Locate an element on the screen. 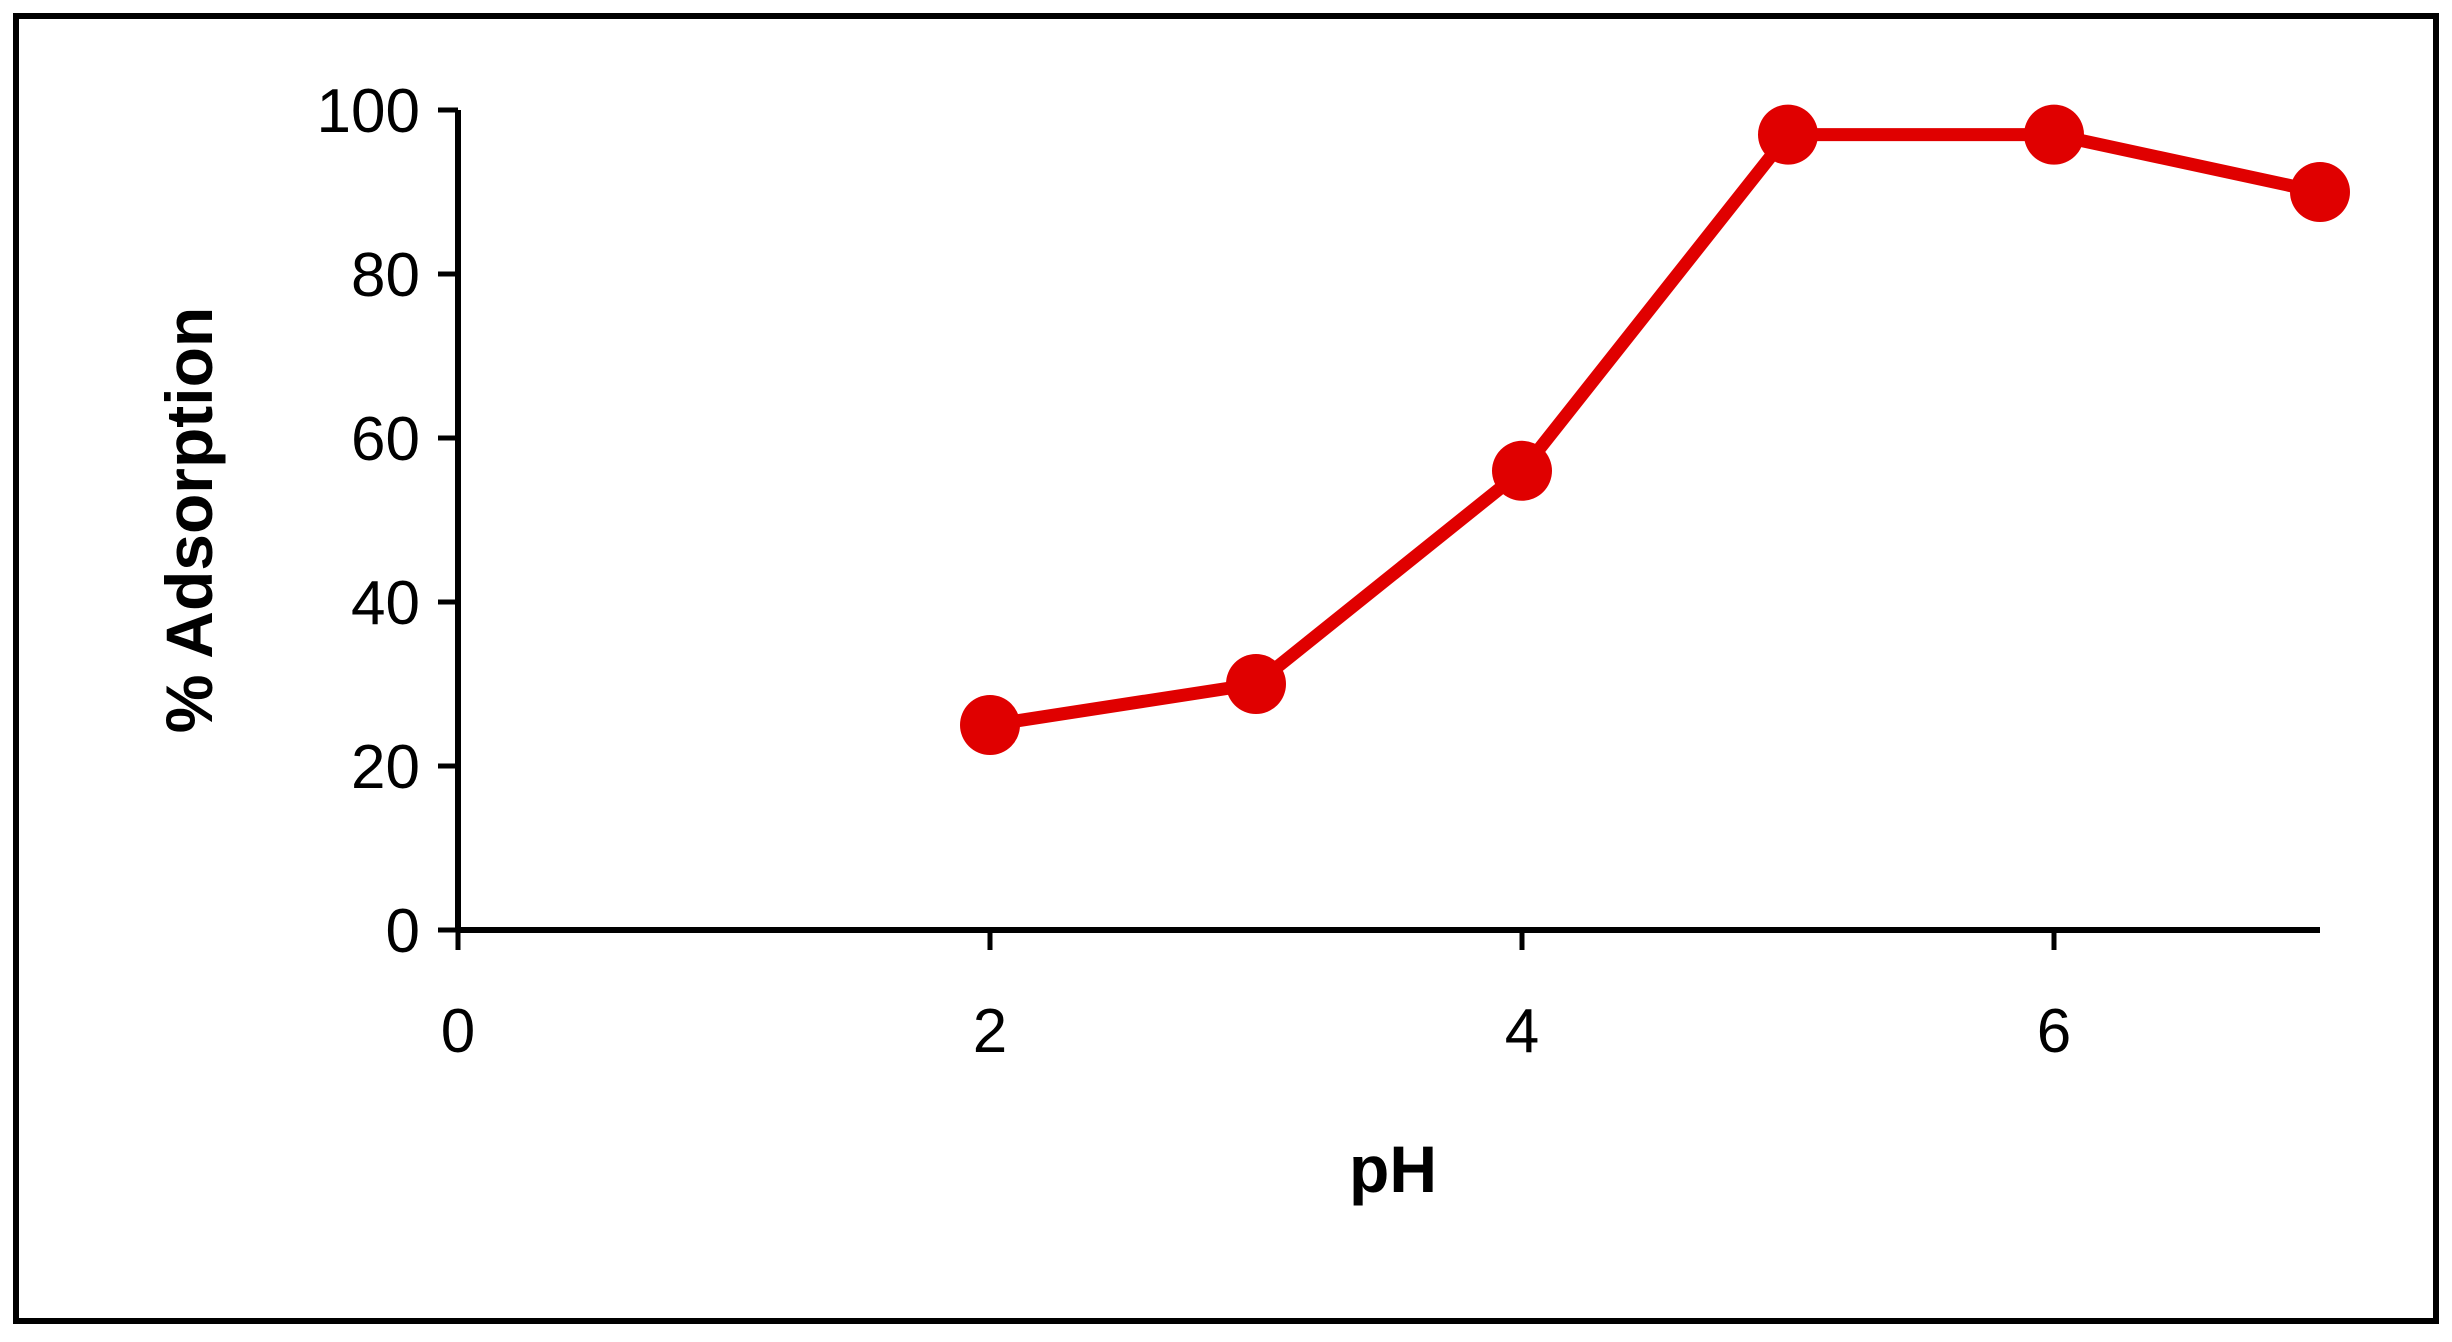 The width and height of the screenshot is (2452, 1342). y-axis-title: % Adsorption is located at coordinates (189, 520).